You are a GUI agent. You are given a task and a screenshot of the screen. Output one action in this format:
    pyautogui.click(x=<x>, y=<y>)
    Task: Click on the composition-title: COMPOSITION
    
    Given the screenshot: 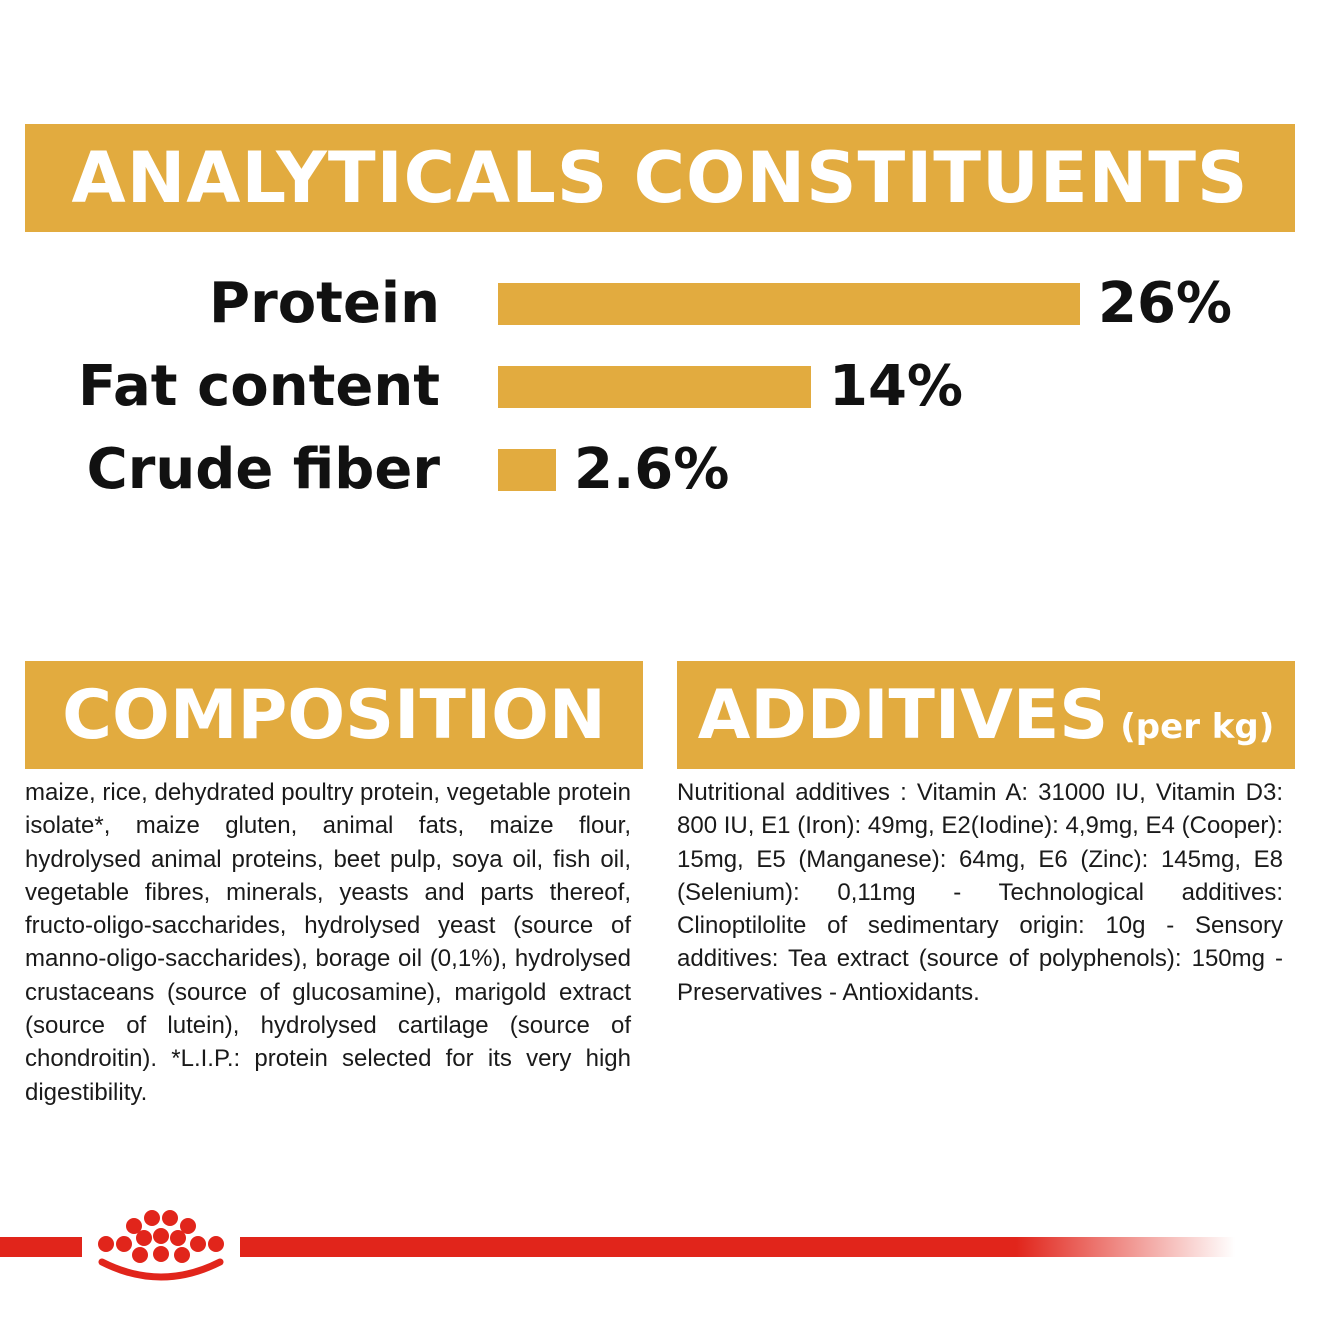 What is the action you would take?
    pyautogui.click(x=334, y=715)
    